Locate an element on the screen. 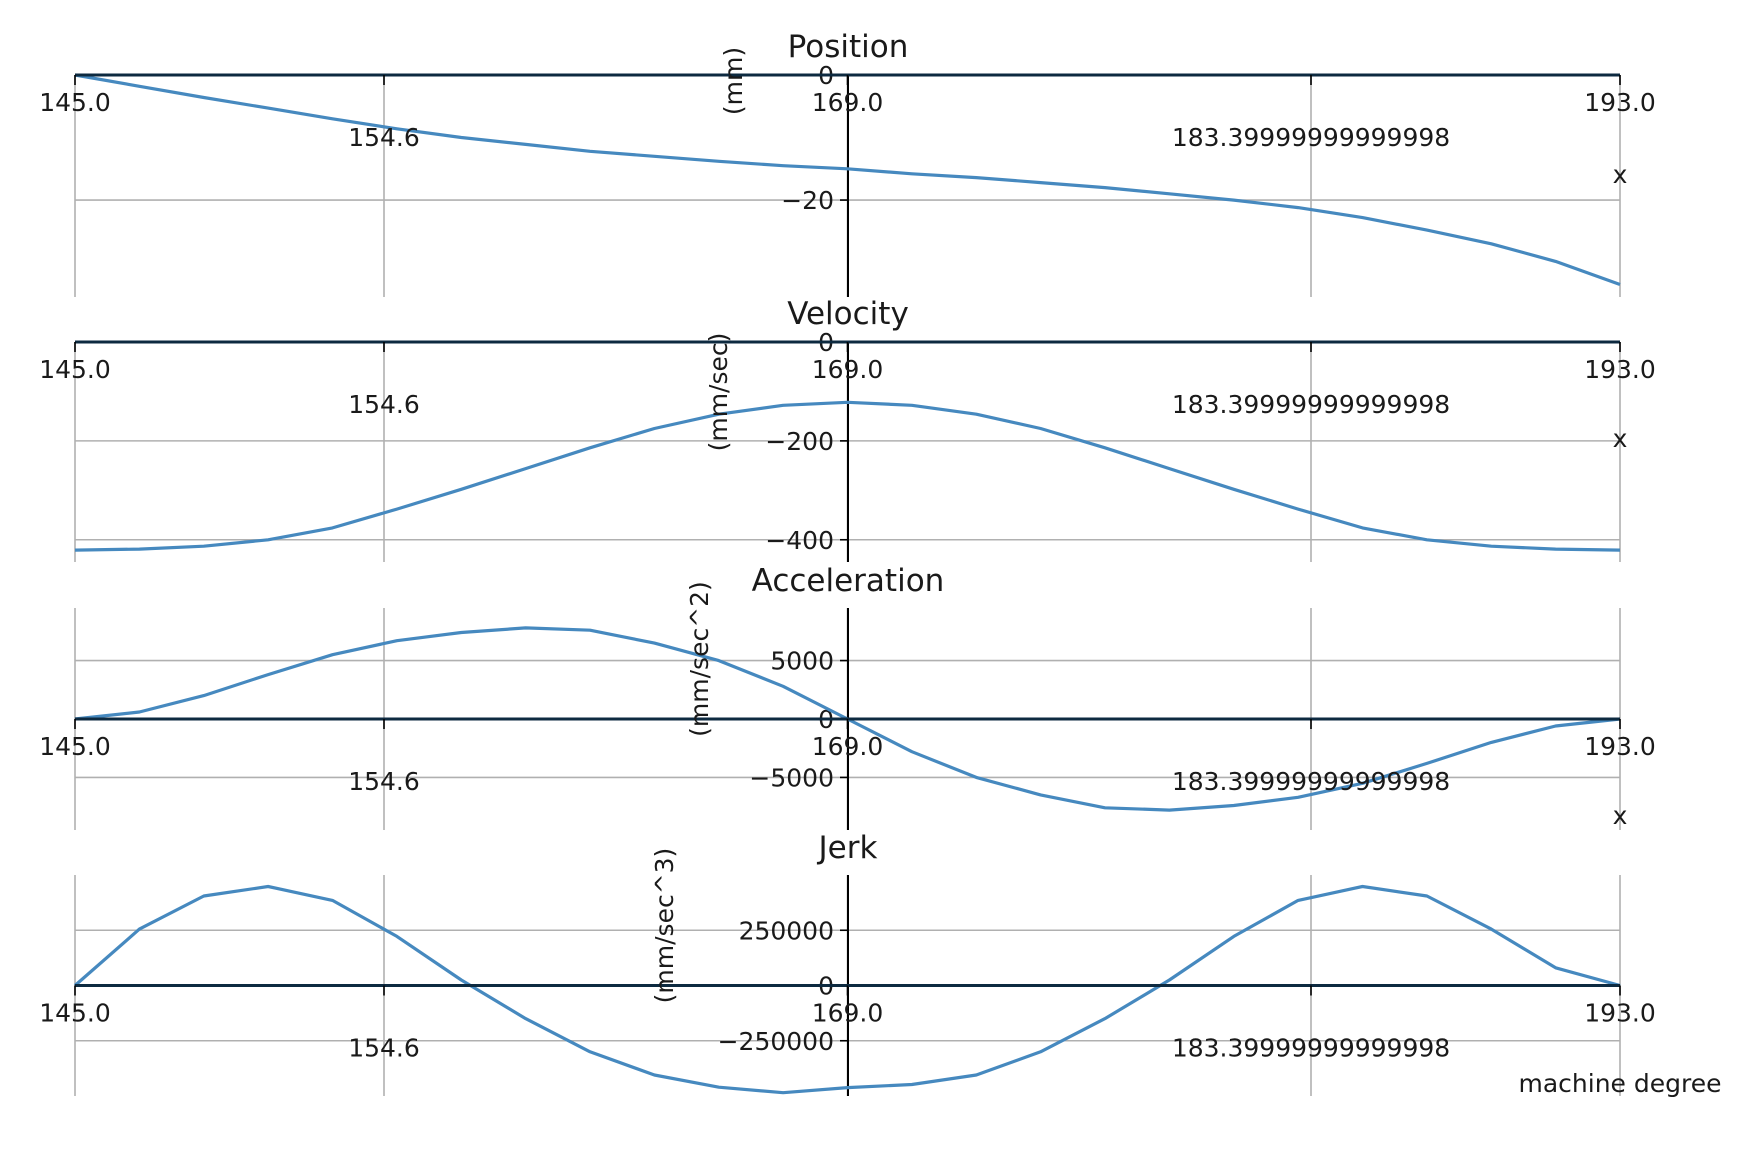 The width and height of the screenshot is (1764, 1176). y-axis-label: (mm) is located at coordinates (733, 81).